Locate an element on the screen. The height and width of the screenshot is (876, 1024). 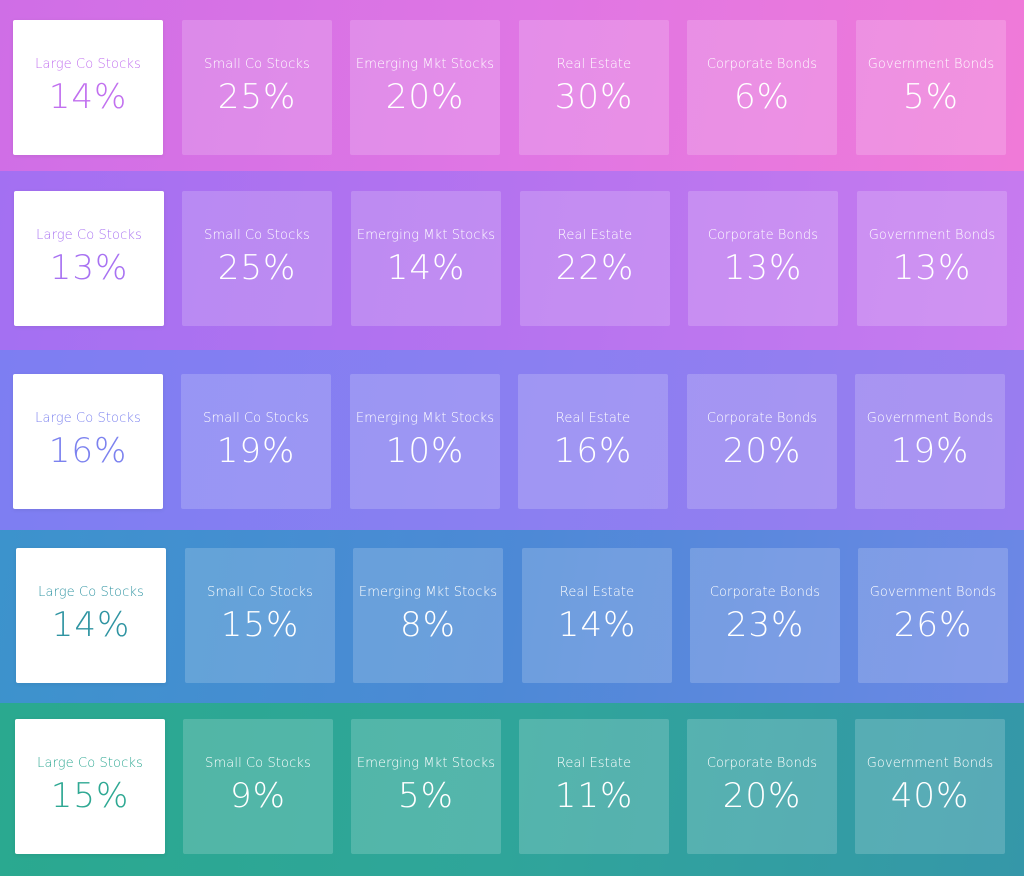
asset-percent: 11% is located at coordinates (594, 796).